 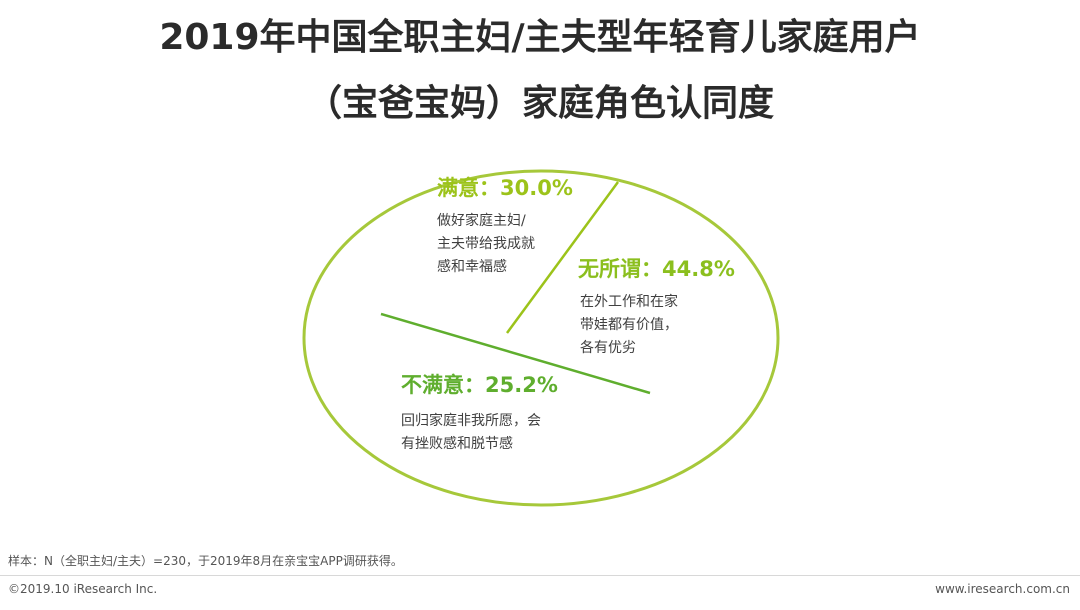 What do you see at coordinates (656, 269) in the screenshot?
I see `slice-label-indifferent: 无所谓：44.8%` at bounding box center [656, 269].